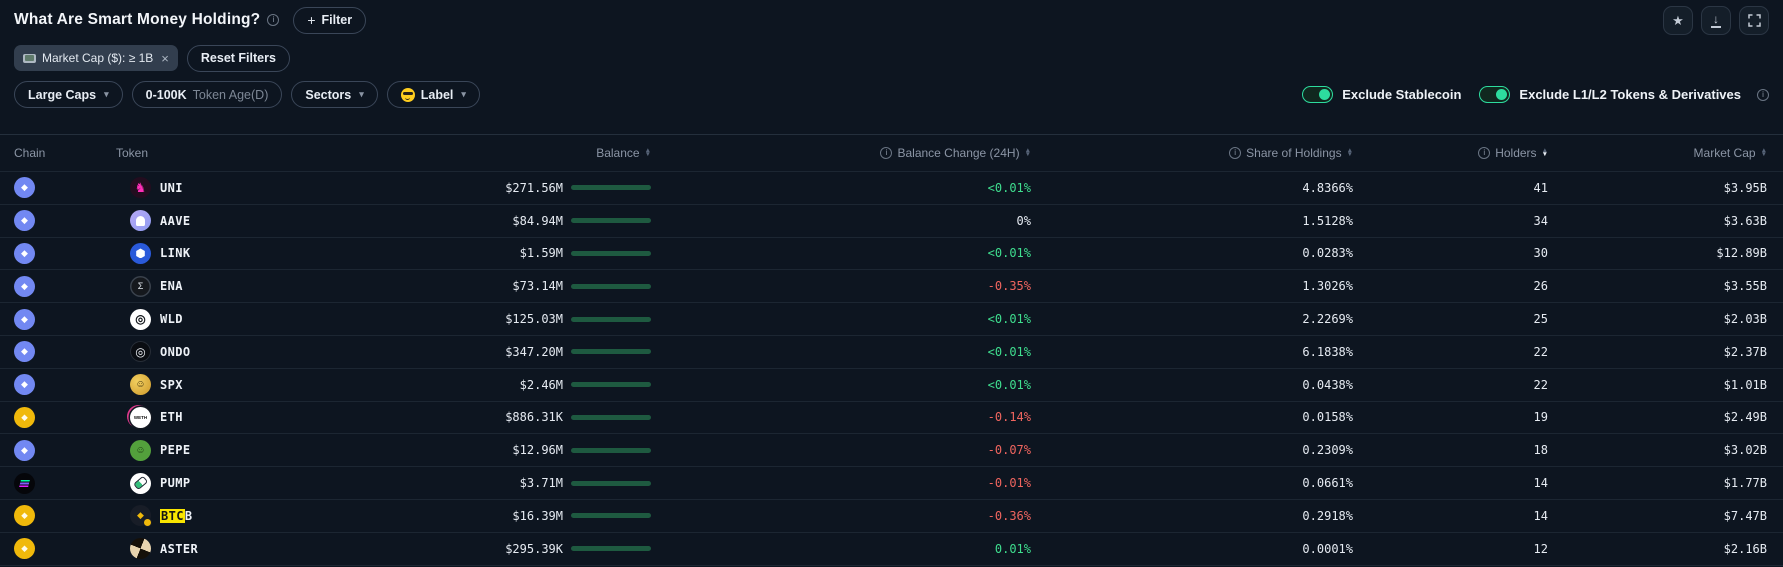 The width and height of the screenshot is (1783, 567). I want to click on solana-chain-icon, so click(24, 483).